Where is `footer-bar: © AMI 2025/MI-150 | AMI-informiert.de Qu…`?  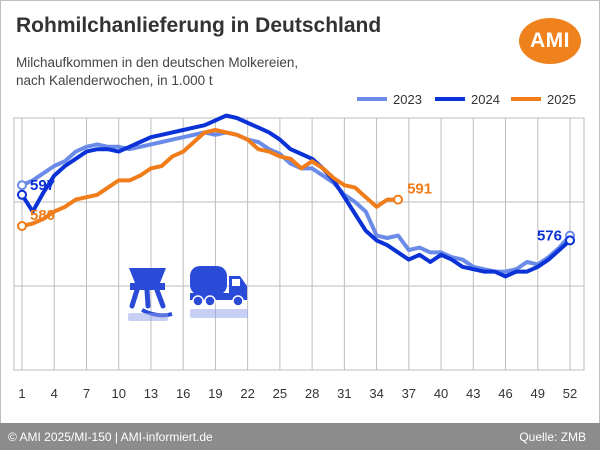
footer-bar: © AMI 2025/MI-150 | AMI-informiert.de Qu… is located at coordinates (300, 436).